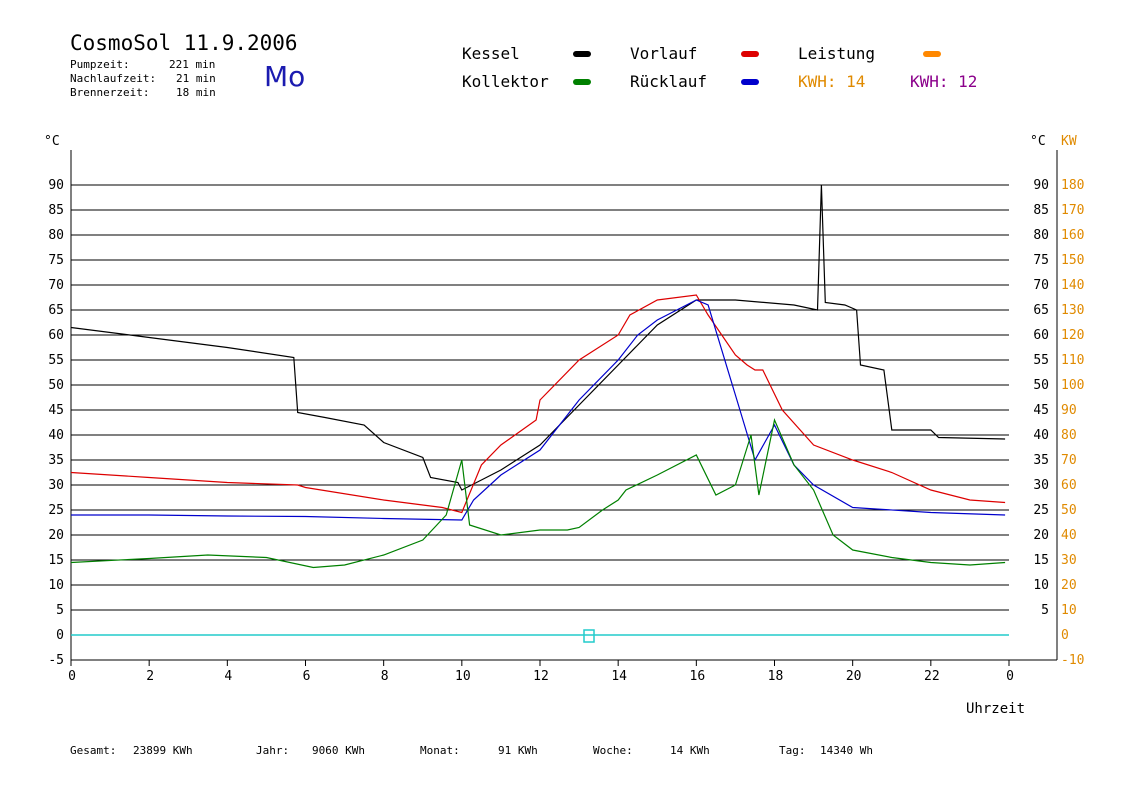  Describe the element at coordinates (1069, 610) in the screenshot. I see `y2-tick-label: 10` at that location.